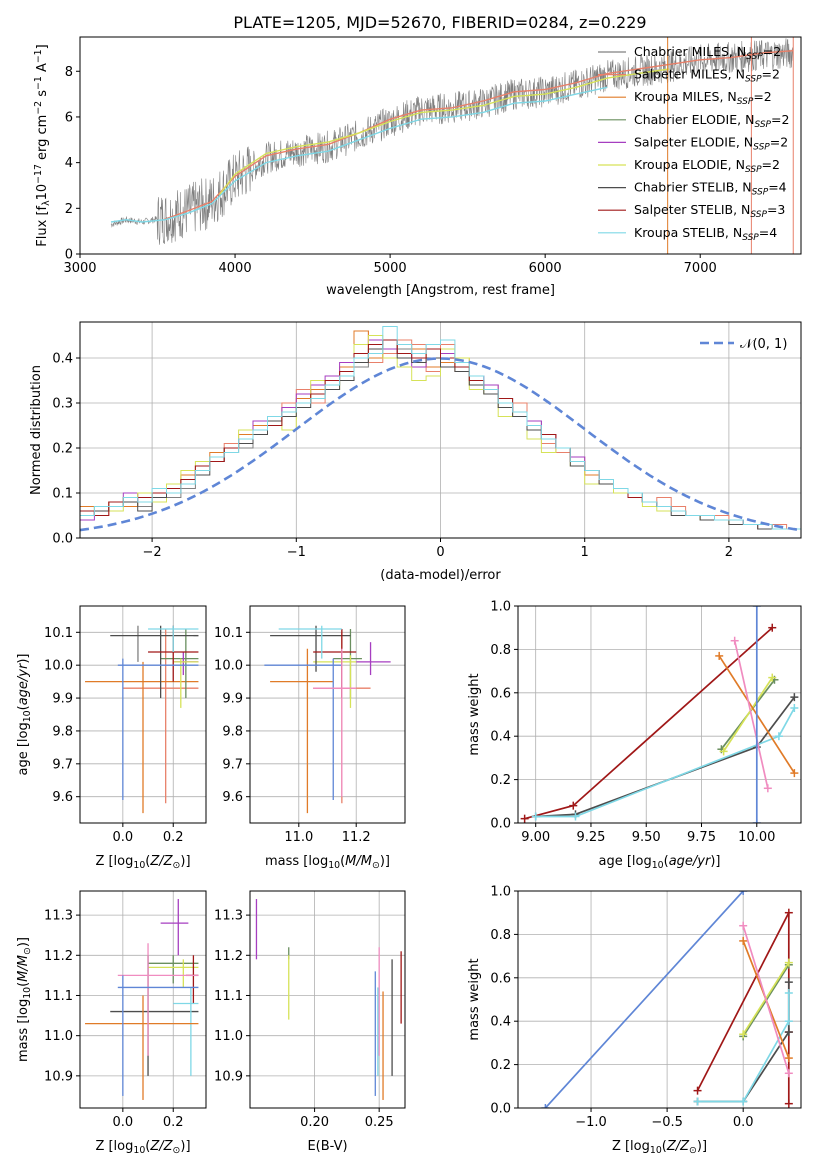  I want to click on x-tick-label: 1, so click(585, 552).